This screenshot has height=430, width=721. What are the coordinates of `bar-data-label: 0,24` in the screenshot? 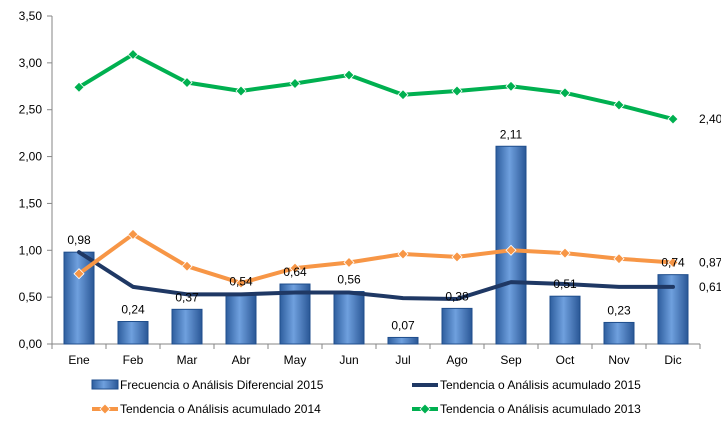 It's located at (133, 310).